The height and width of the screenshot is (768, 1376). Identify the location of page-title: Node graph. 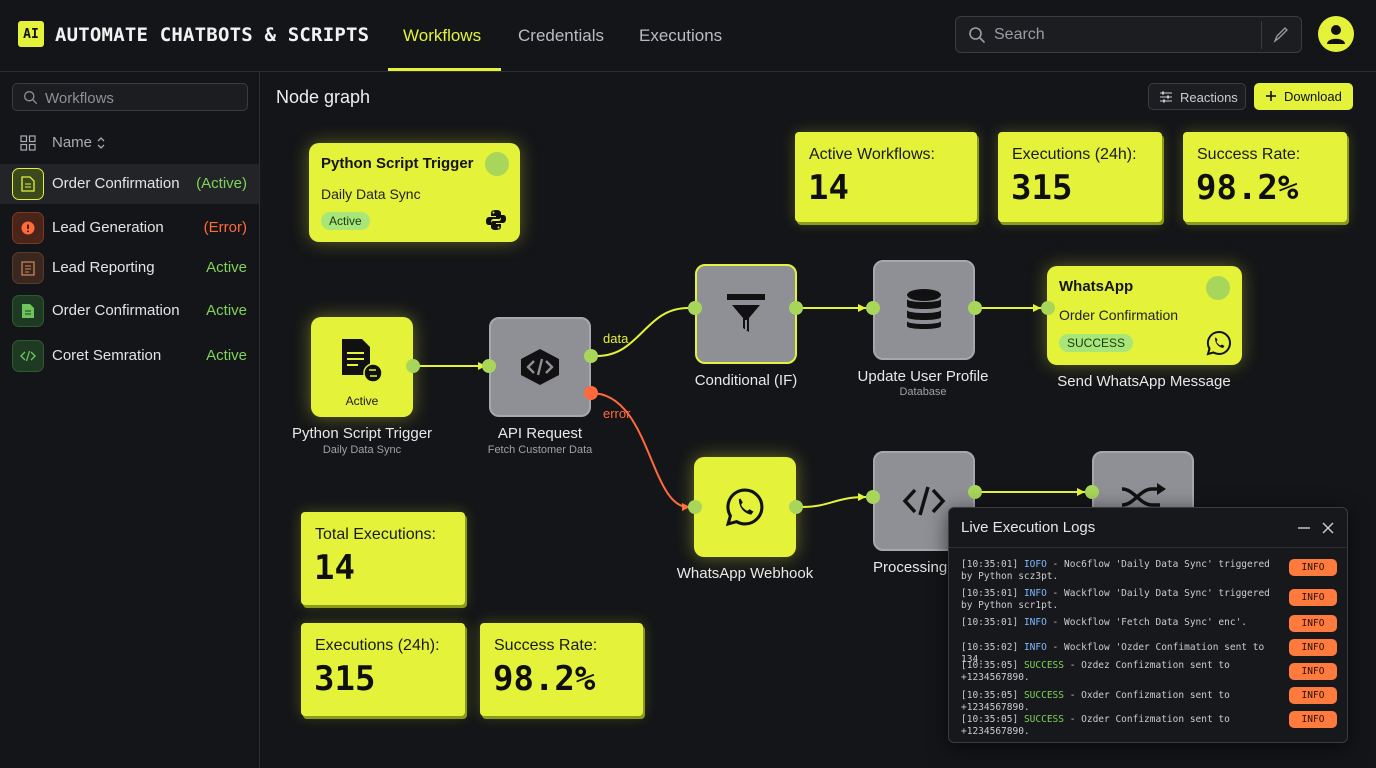
(323, 97).